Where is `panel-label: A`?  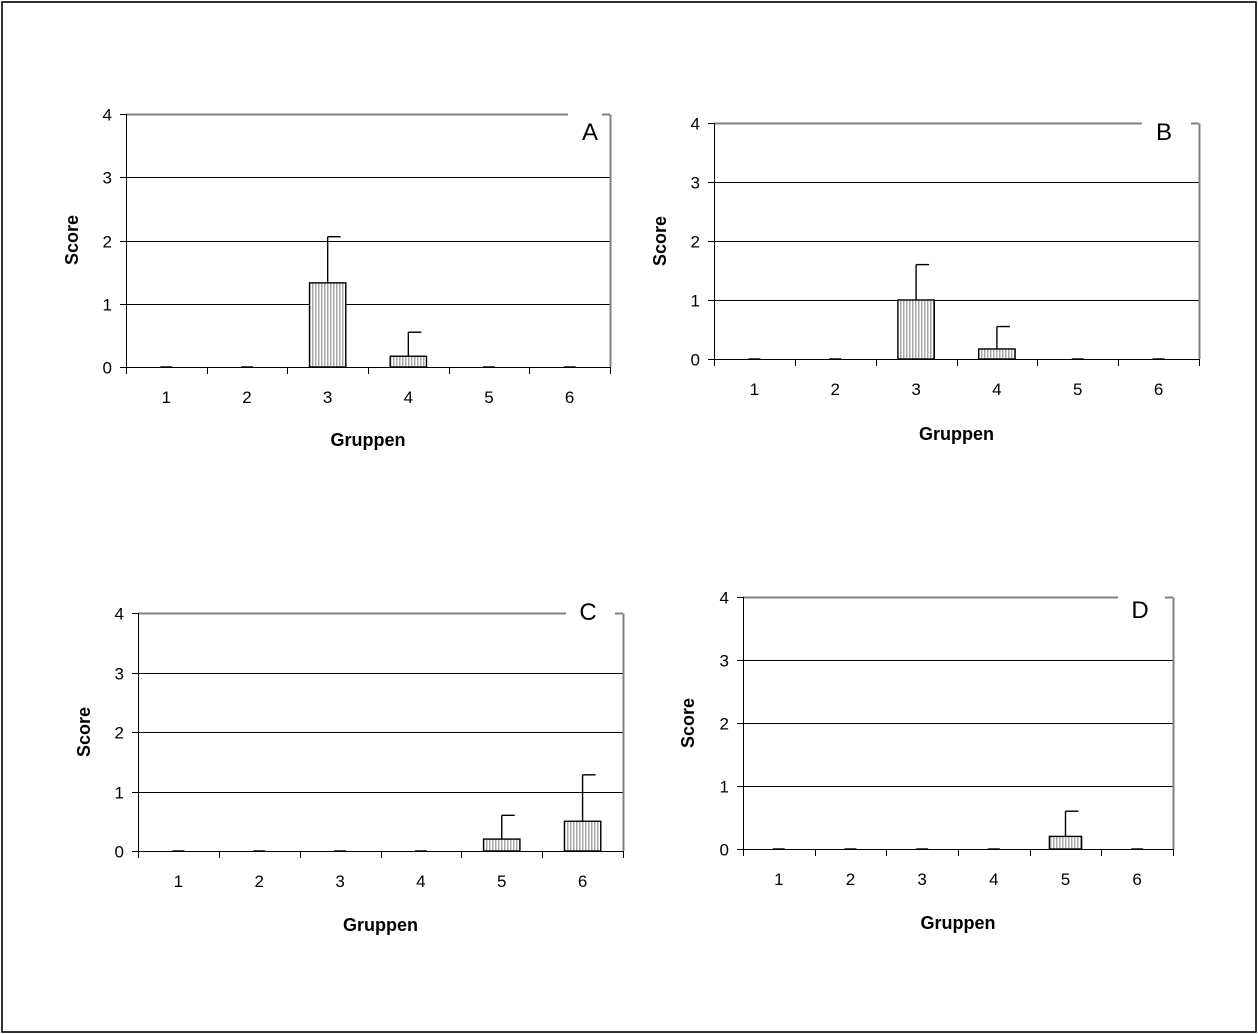 panel-label: A is located at coordinates (590, 132).